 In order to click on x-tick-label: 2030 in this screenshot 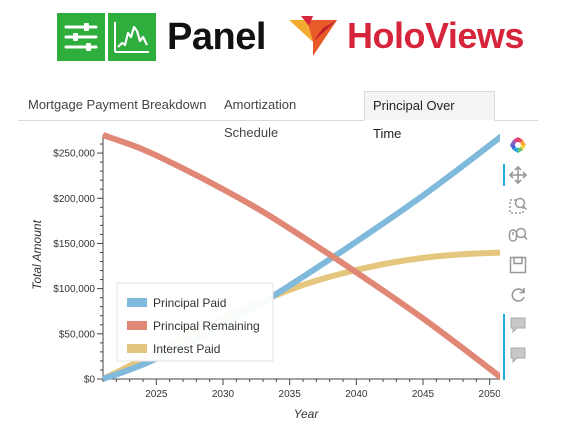, I will do `click(223, 394)`.